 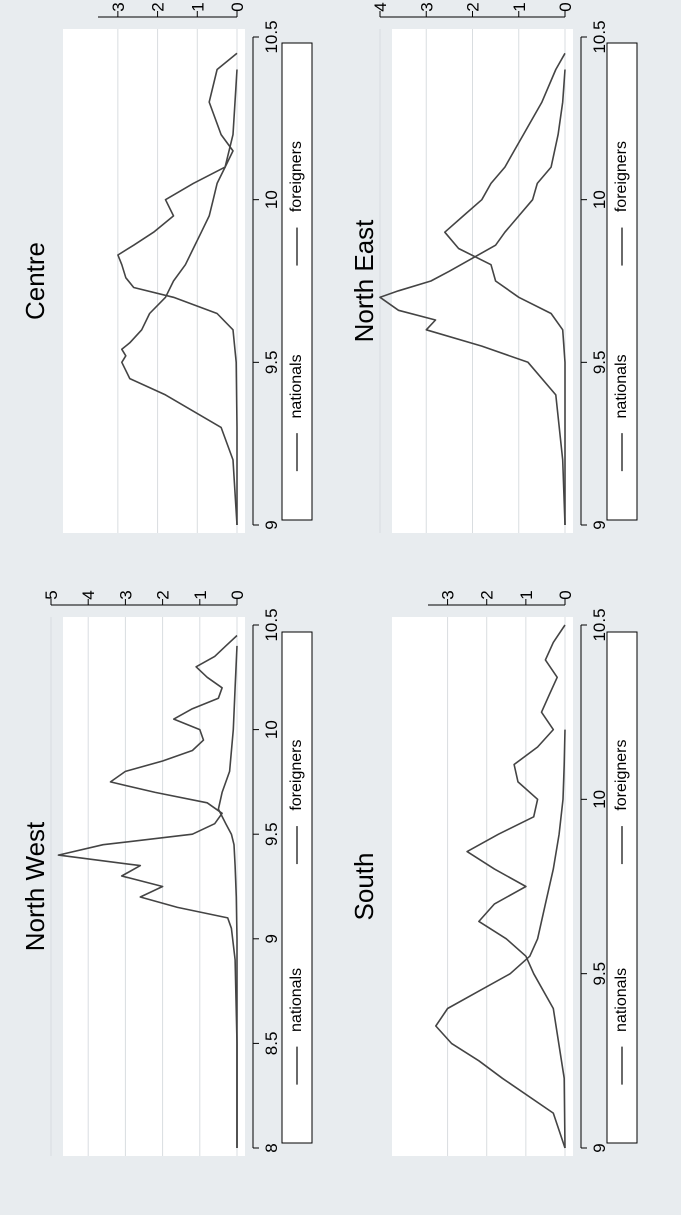 I want to click on panel-title: North East, so click(x=364, y=281).